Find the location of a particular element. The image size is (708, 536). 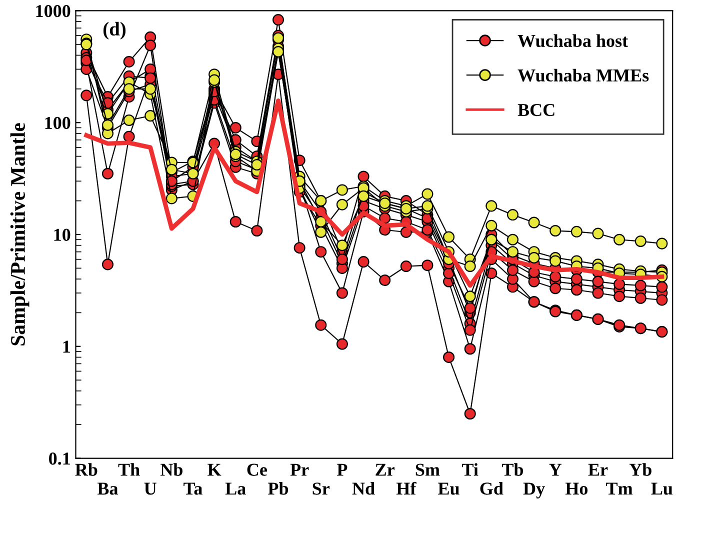

x-tick-label: Th is located at coordinates (129, 469).